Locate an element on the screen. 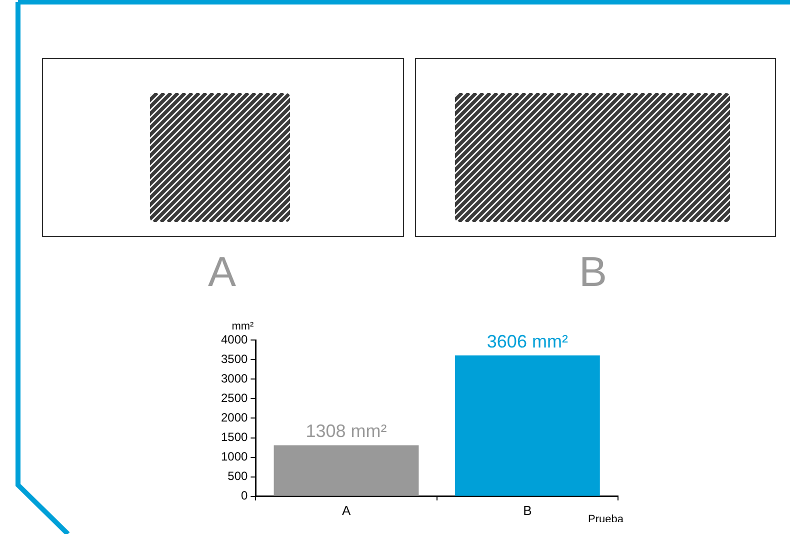  text: A is located at coordinates (221, 272).